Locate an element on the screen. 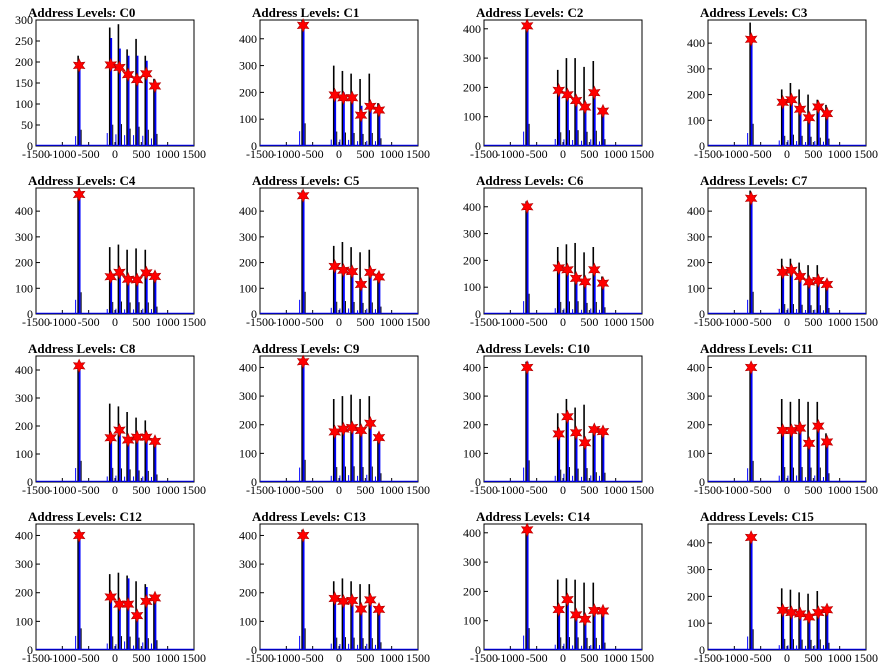 The image size is (896, 672). chart-title: Address Levels: C7 is located at coordinates (754, 180).